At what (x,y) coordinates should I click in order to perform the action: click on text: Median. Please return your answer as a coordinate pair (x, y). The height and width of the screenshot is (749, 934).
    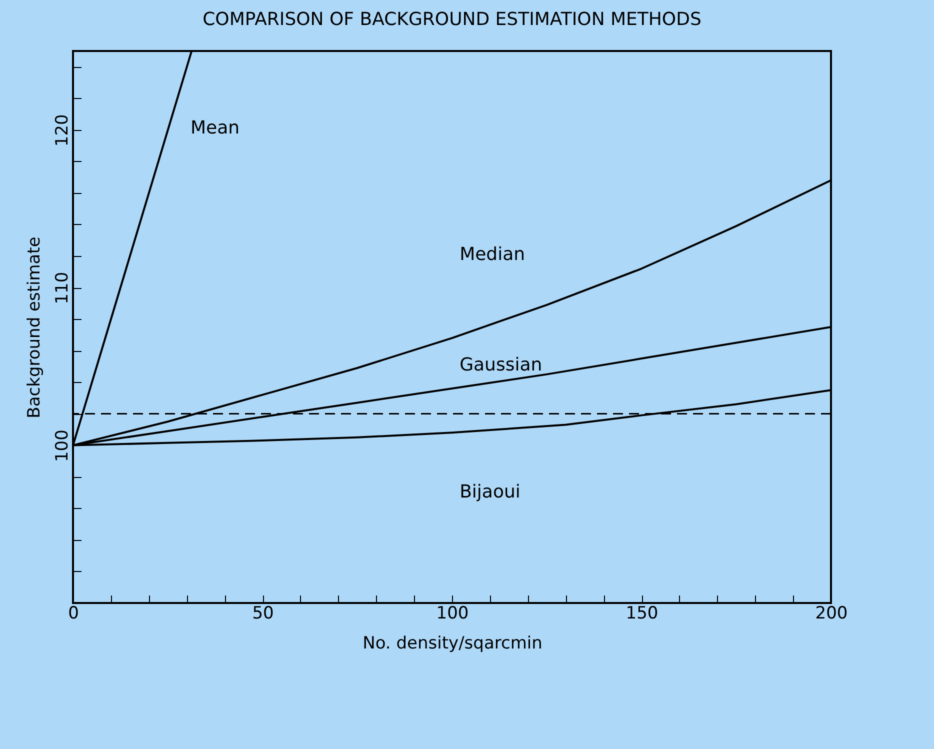
    Looking at the image, I should click on (493, 255).